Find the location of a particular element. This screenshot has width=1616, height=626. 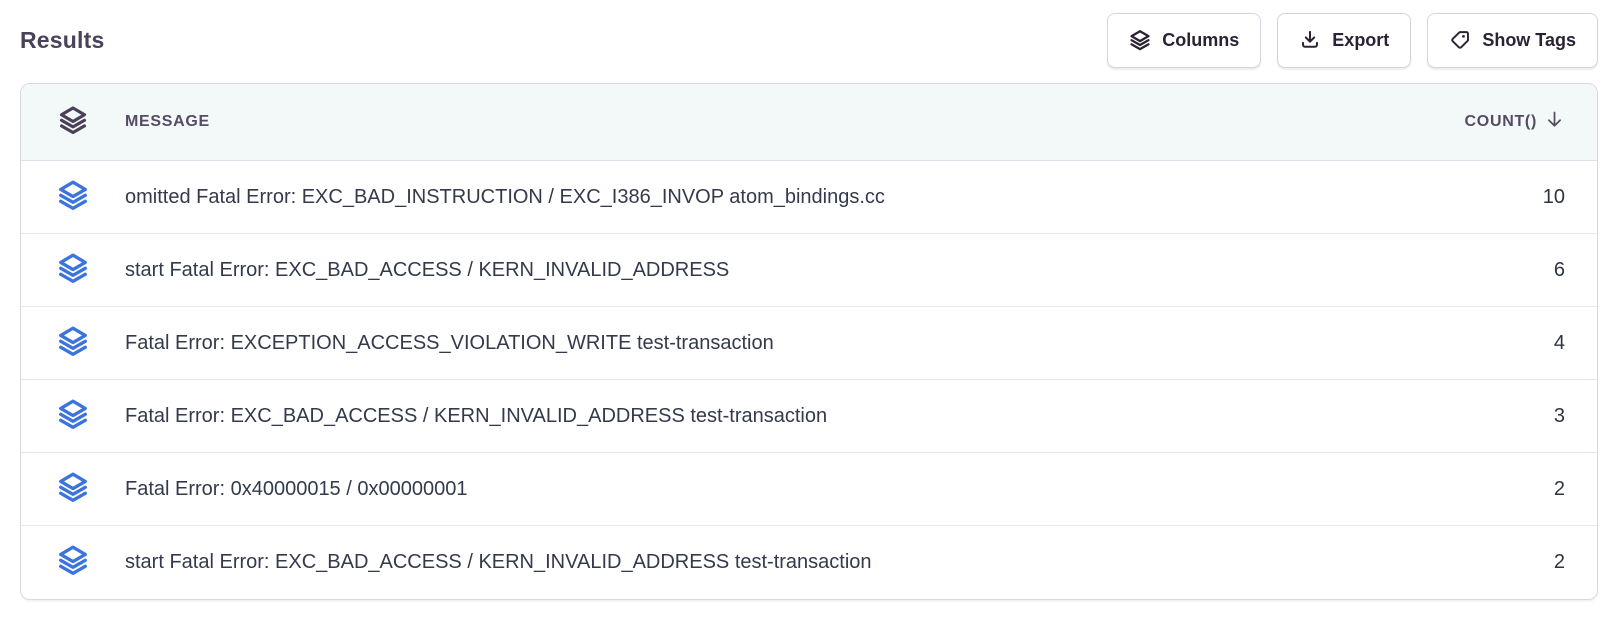

download-icon is located at coordinates (1310, 40).